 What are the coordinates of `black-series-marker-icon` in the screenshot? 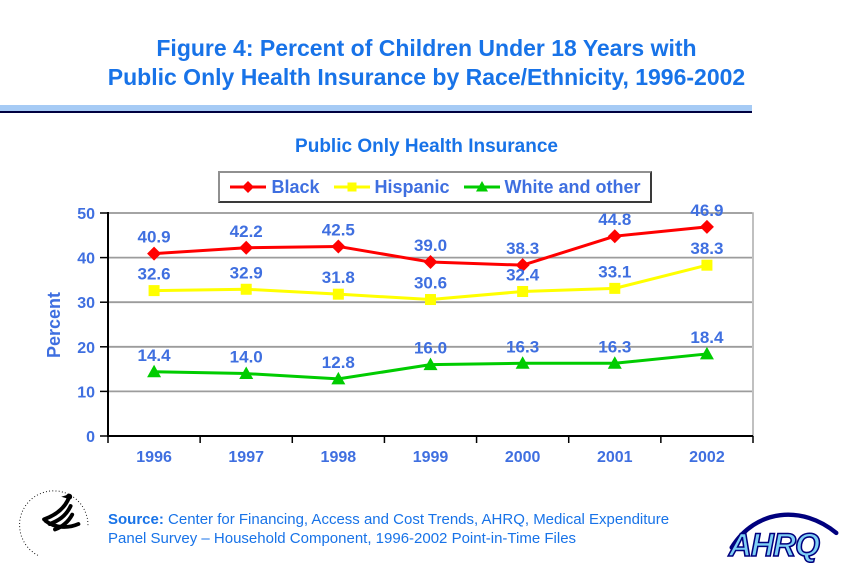 It's located at (248, 187).